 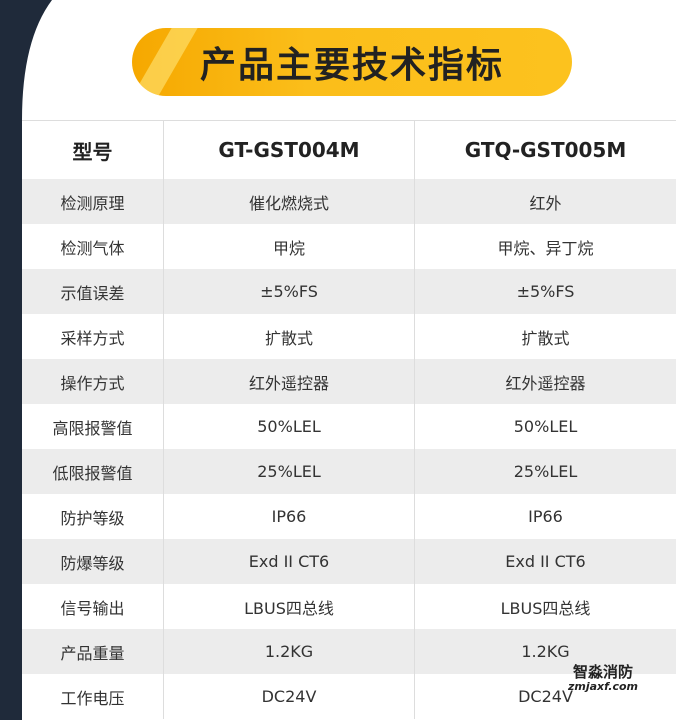 I want to click on table-row: 防爆等级 Exd II CT6 Exd II CT6, so click(x=349, y=561).